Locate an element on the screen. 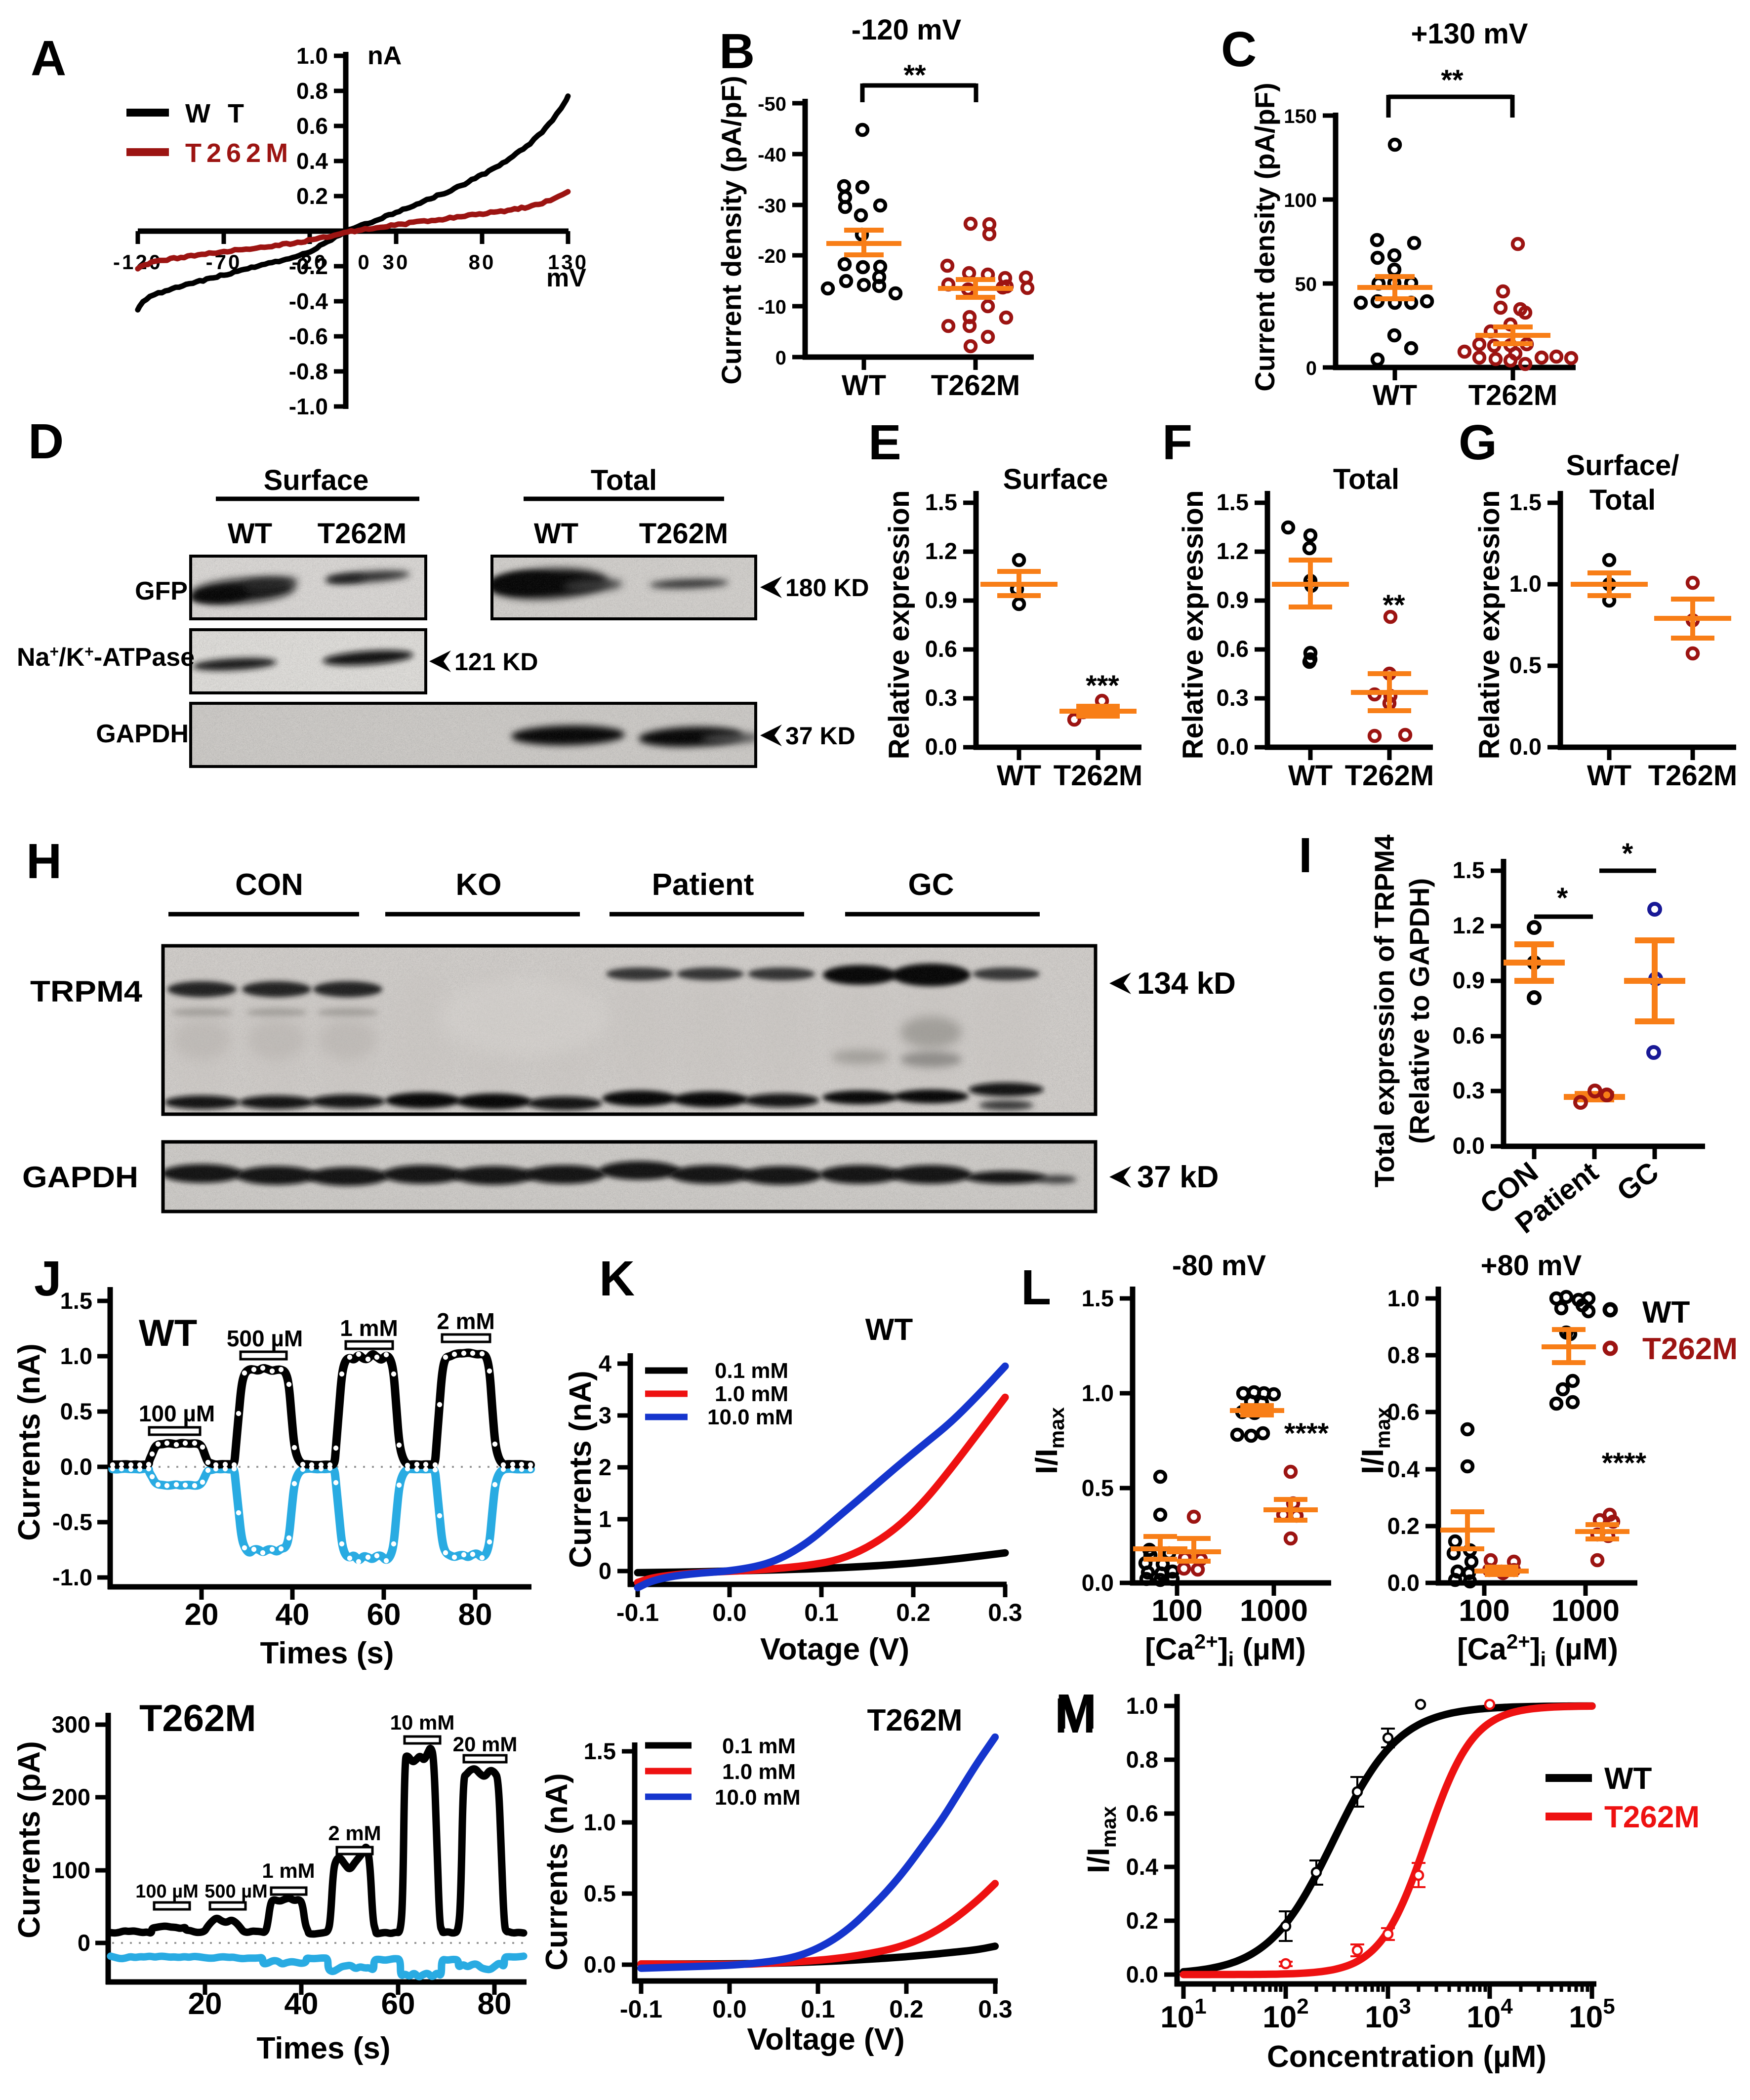 This screenshot has height=2100, width=1750. svg-text: Concentration (µM) is located at coordinates (1407, 2057).